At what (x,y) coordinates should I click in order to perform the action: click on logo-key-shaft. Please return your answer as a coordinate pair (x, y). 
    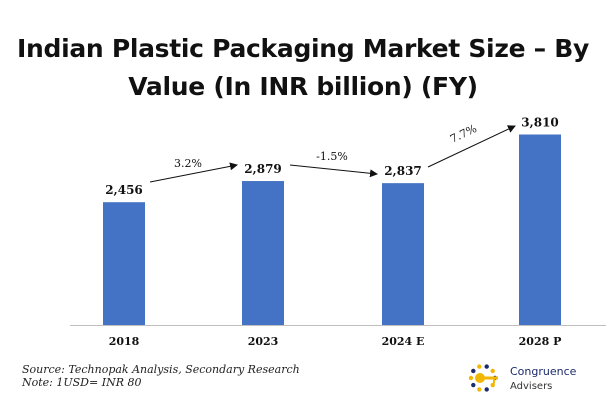
    Looking at the image, I should click on (491, 378).